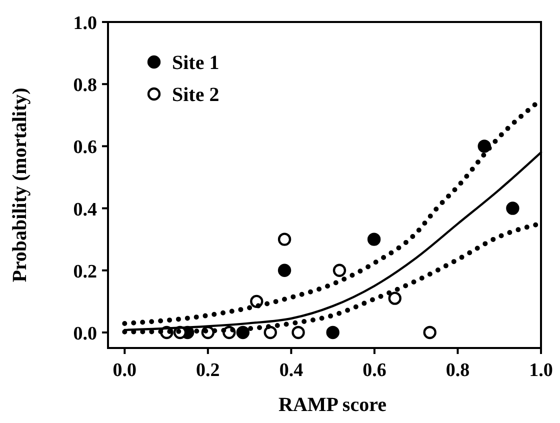 Image resolution: width=560 pixels, height=423 pixels. I want to click on legend-label: Site 2, so click(196, 95).